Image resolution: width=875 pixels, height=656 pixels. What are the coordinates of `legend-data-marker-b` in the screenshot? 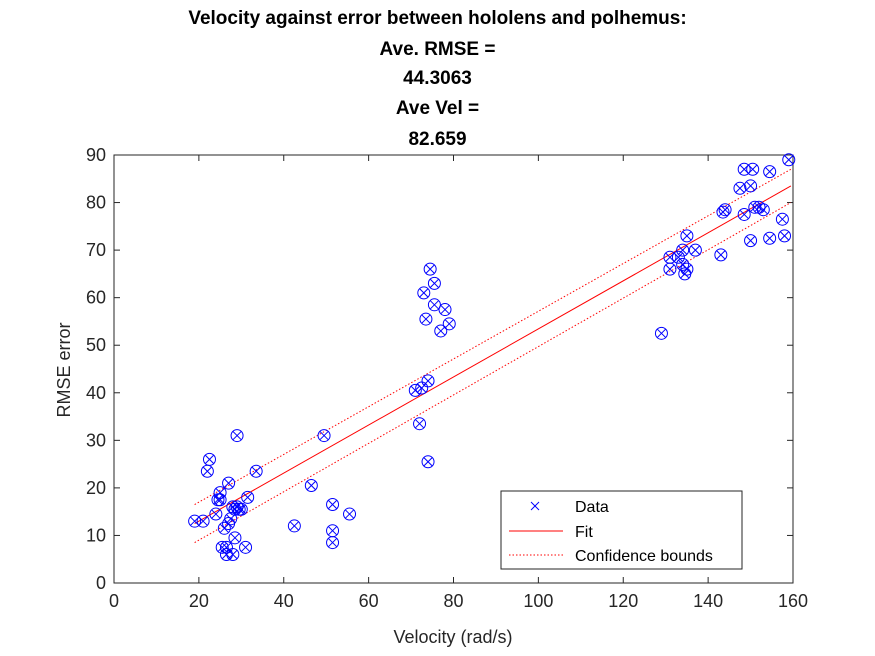 It's located at (535, 506).